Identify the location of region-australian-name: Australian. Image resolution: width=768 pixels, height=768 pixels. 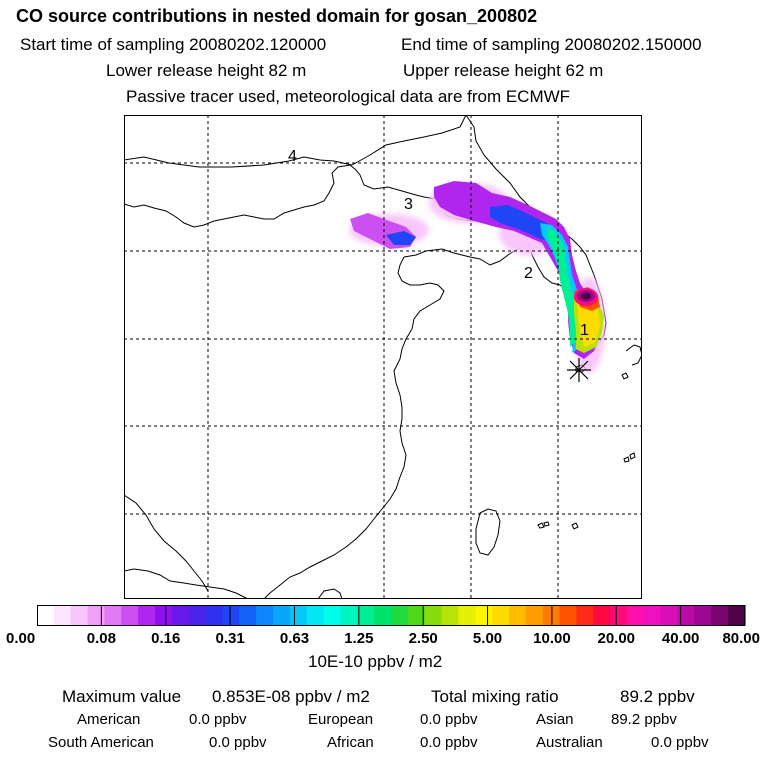
(569, 742).